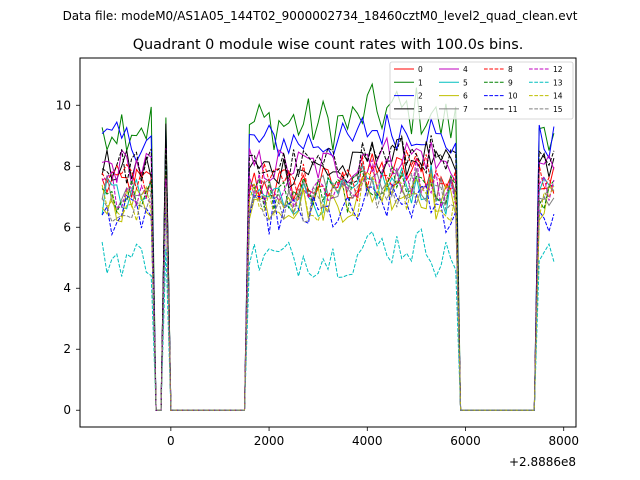  Describe the element at coordinates (269, 441) in the screenshot. I see `x-tick-label: 2000` at that location.